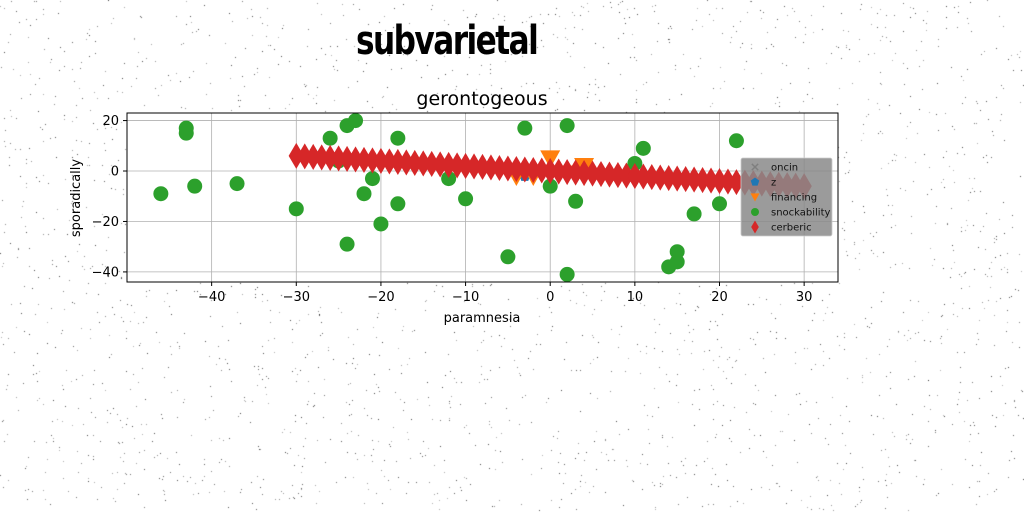 This screenshot has width=1024, height=512. What do you see at coordinates (755, 227) in the screenshot?
I see `legend-marker-cerberic` at bounding box center [755, 227].